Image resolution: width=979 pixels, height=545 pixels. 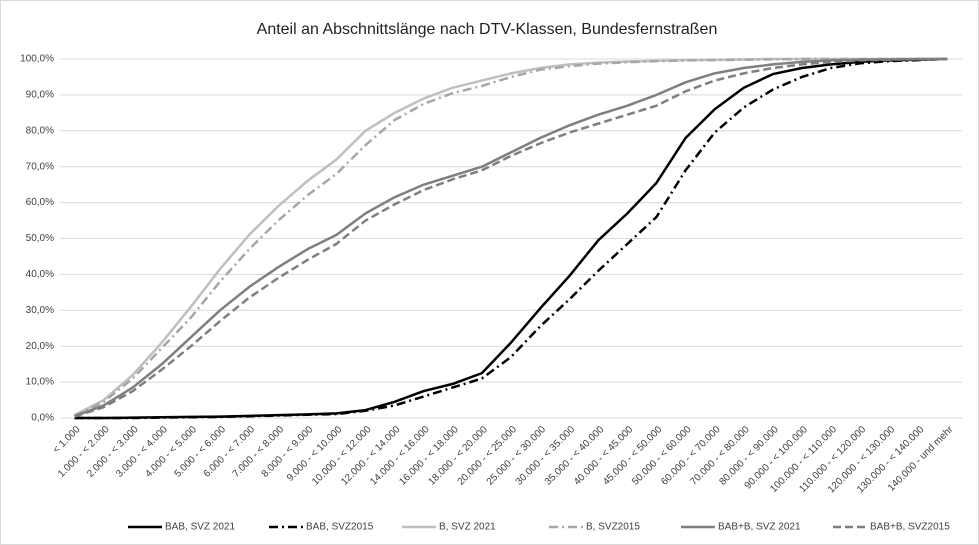 What do you see at coordinates (200, 527) in the screenshot?
I see `legend-label: BAB, SVZ 2021` at bounding box center [200, 527].